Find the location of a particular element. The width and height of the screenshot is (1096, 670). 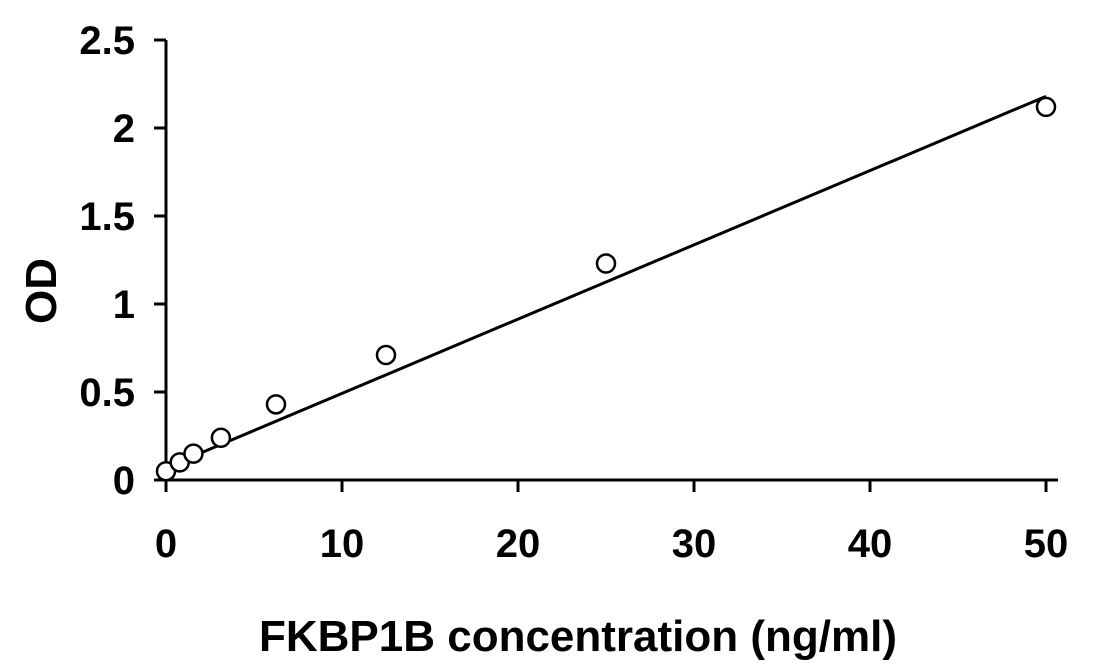

x-tick-label: 50 is located at coordinates (1046, 544).